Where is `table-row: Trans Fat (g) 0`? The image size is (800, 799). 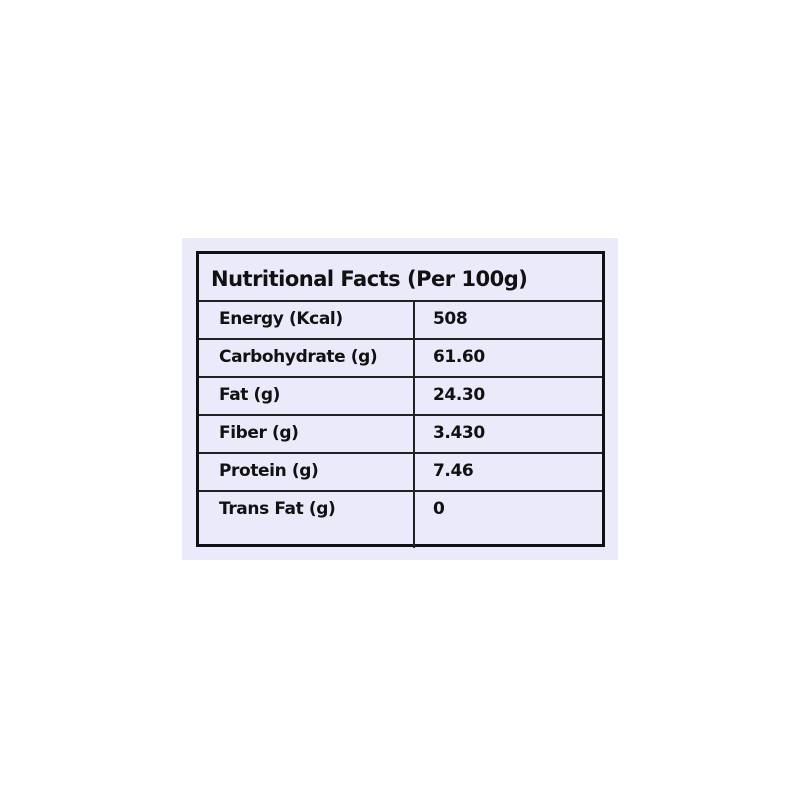 table-row: Trans Fat (g) 0 is located at coordinates (400, 520).